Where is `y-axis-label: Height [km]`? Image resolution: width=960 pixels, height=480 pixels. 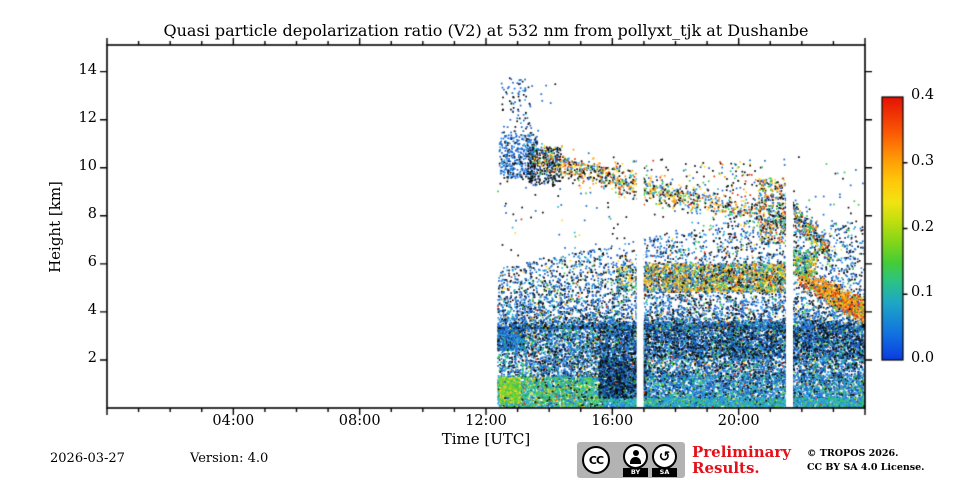 y-axis-label: Height [km] is located at coordinates (55, 227).